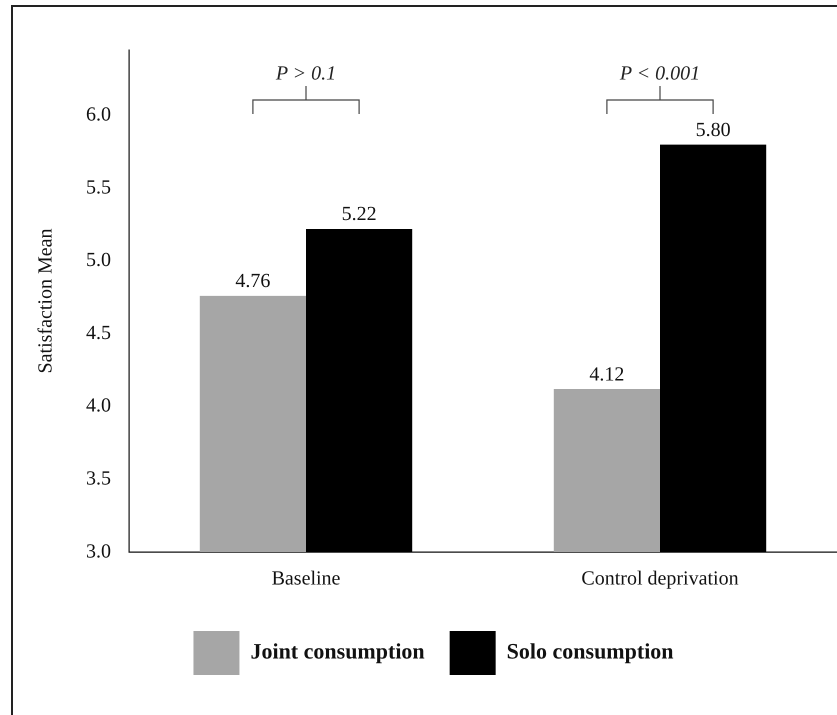  Describe the element at coordinates (45, 301) in the screenshot. I see `y-axis-title: Satisfaction Mean` at that location.